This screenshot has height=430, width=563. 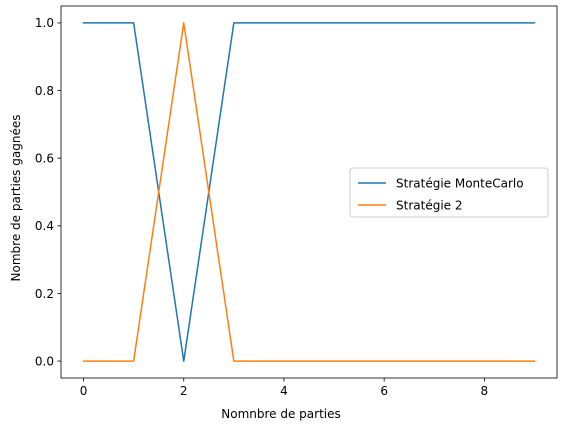 I want to click on legend-box, so click(x=449, y=192).